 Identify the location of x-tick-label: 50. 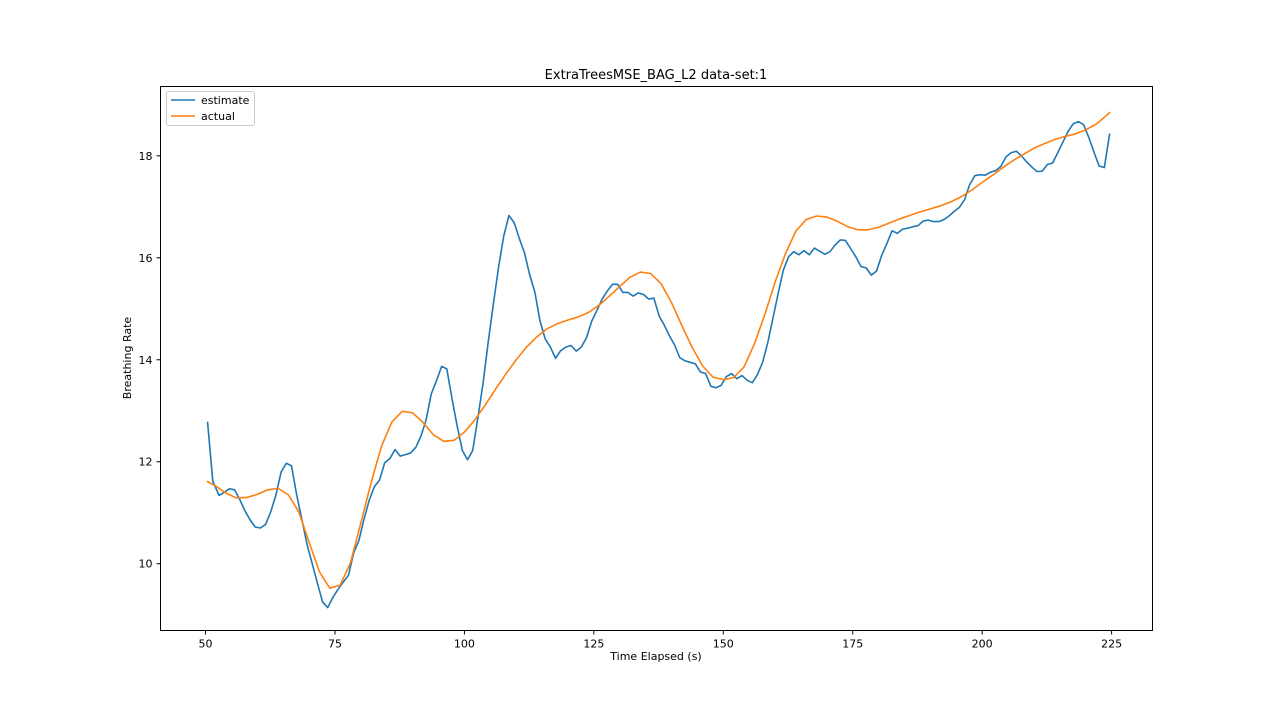
(206, 644).